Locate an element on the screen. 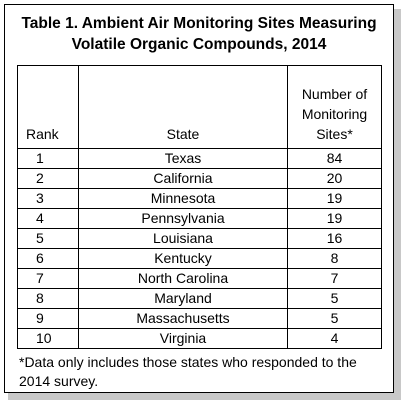  cell-state: Minnesota is located at coordinates (183, 198).